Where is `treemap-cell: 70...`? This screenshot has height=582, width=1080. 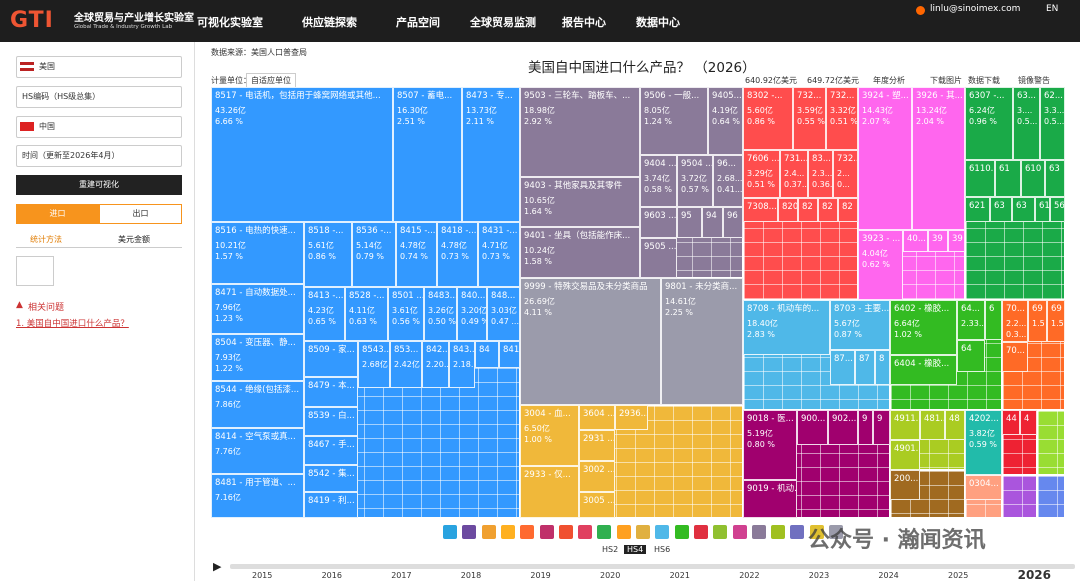
treemap-cell: 70... is located at coordinates (1015, 357).